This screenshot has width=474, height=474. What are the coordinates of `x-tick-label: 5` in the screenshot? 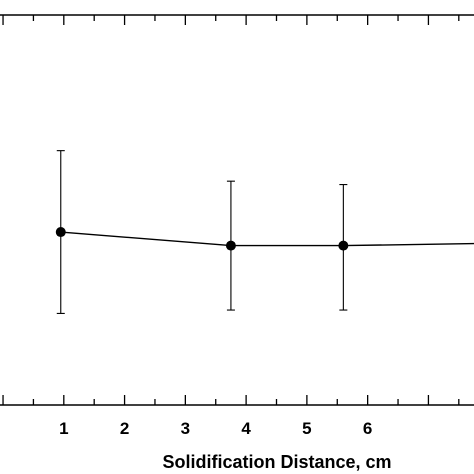 It's located at (306, 428).